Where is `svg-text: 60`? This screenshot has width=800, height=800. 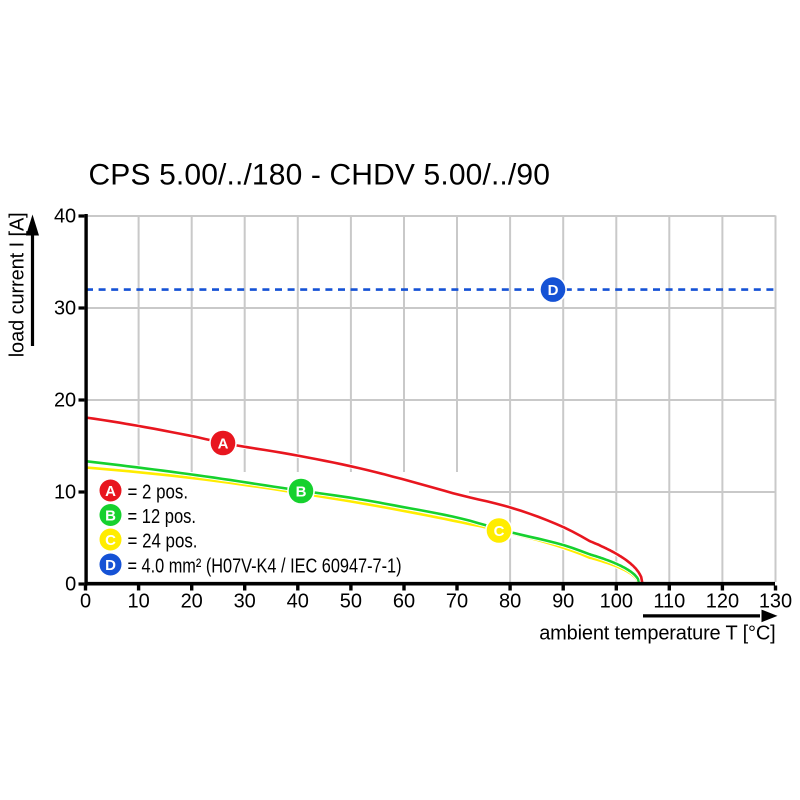 svg-text: 60 is located at coordinates (404, 602).